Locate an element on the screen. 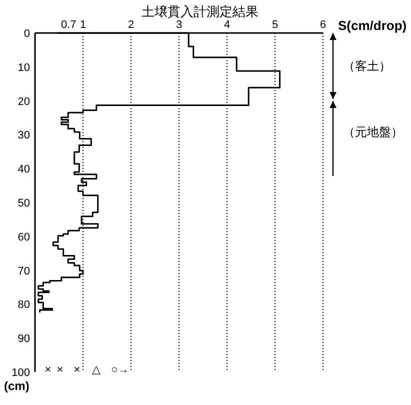 The image size is (411, 405). x-tick-label: 6 is located at coordinates (323, 25).